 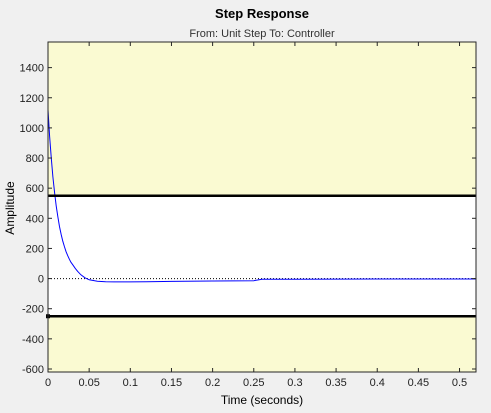 What do you see at coordinates (35, 159) in the screenshot?
I see `y-tick-label: 800` at bounding box center [35, 159].